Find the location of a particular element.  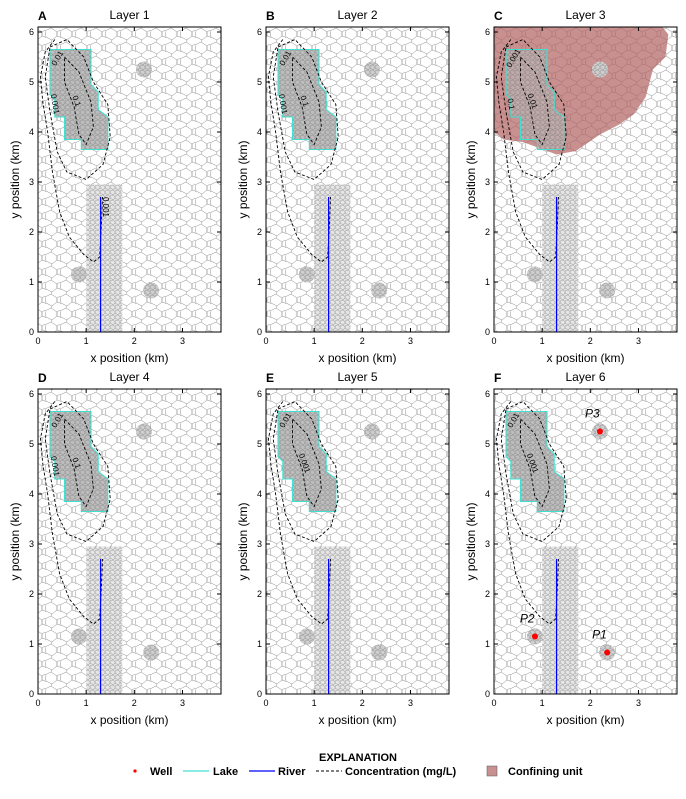

legend-well-label: Well is located at coordinates (161, 772).